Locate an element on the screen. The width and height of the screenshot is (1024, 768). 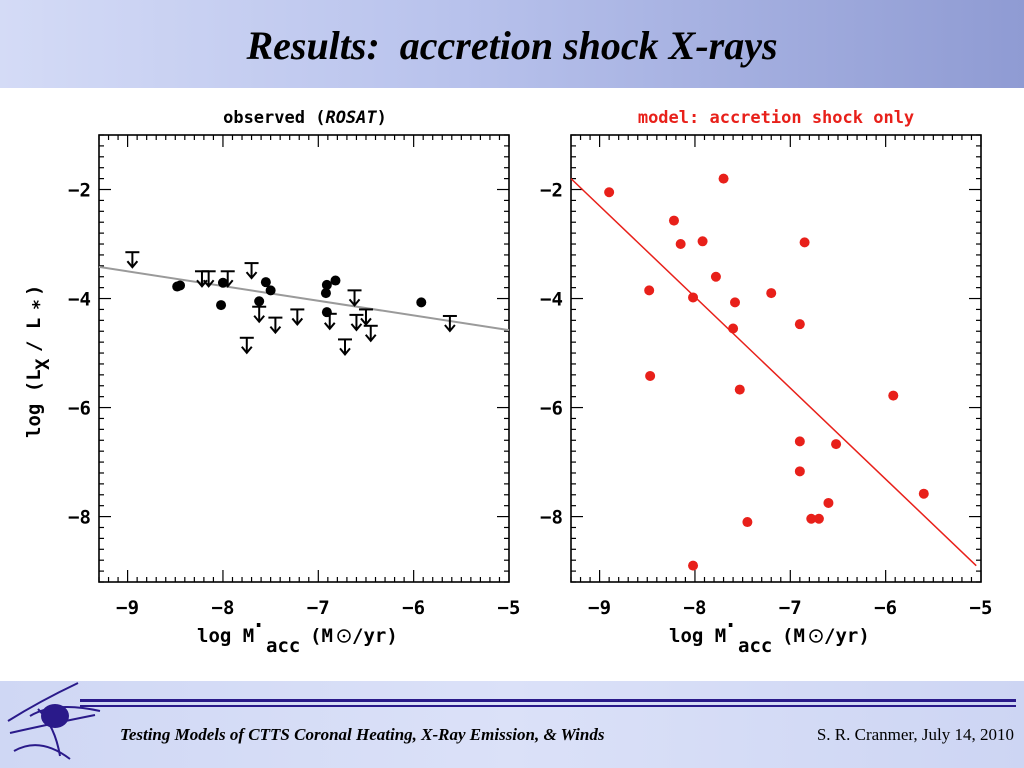
model-title: model: accretion shock only is located at coordinates (776, 118).